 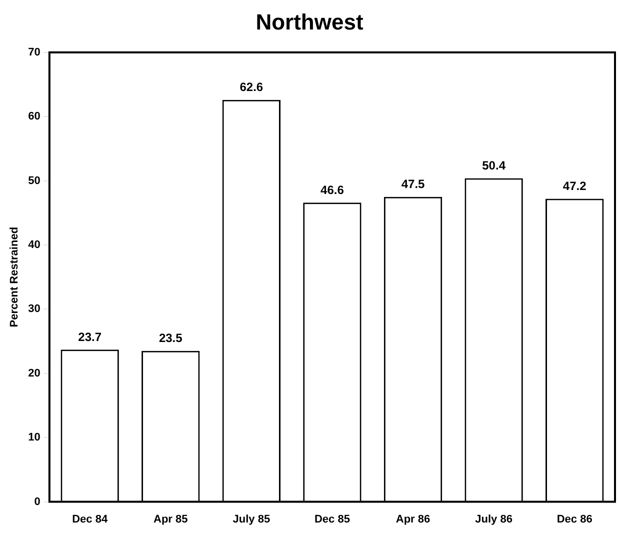 What do you see at coordinates (574, 519) in the screenshot?
I see `x-tick-label: Dec 86` at bounding box center [574, 519].